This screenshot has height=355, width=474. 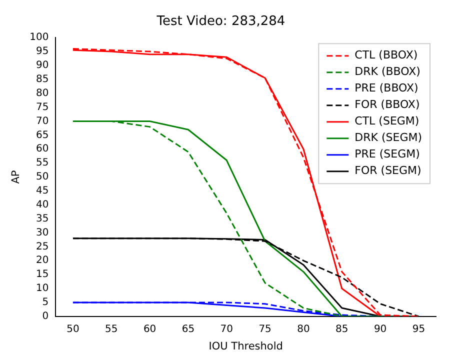 I want to click on legend-label: FOR (BBOX), so click(x=387, y=105).